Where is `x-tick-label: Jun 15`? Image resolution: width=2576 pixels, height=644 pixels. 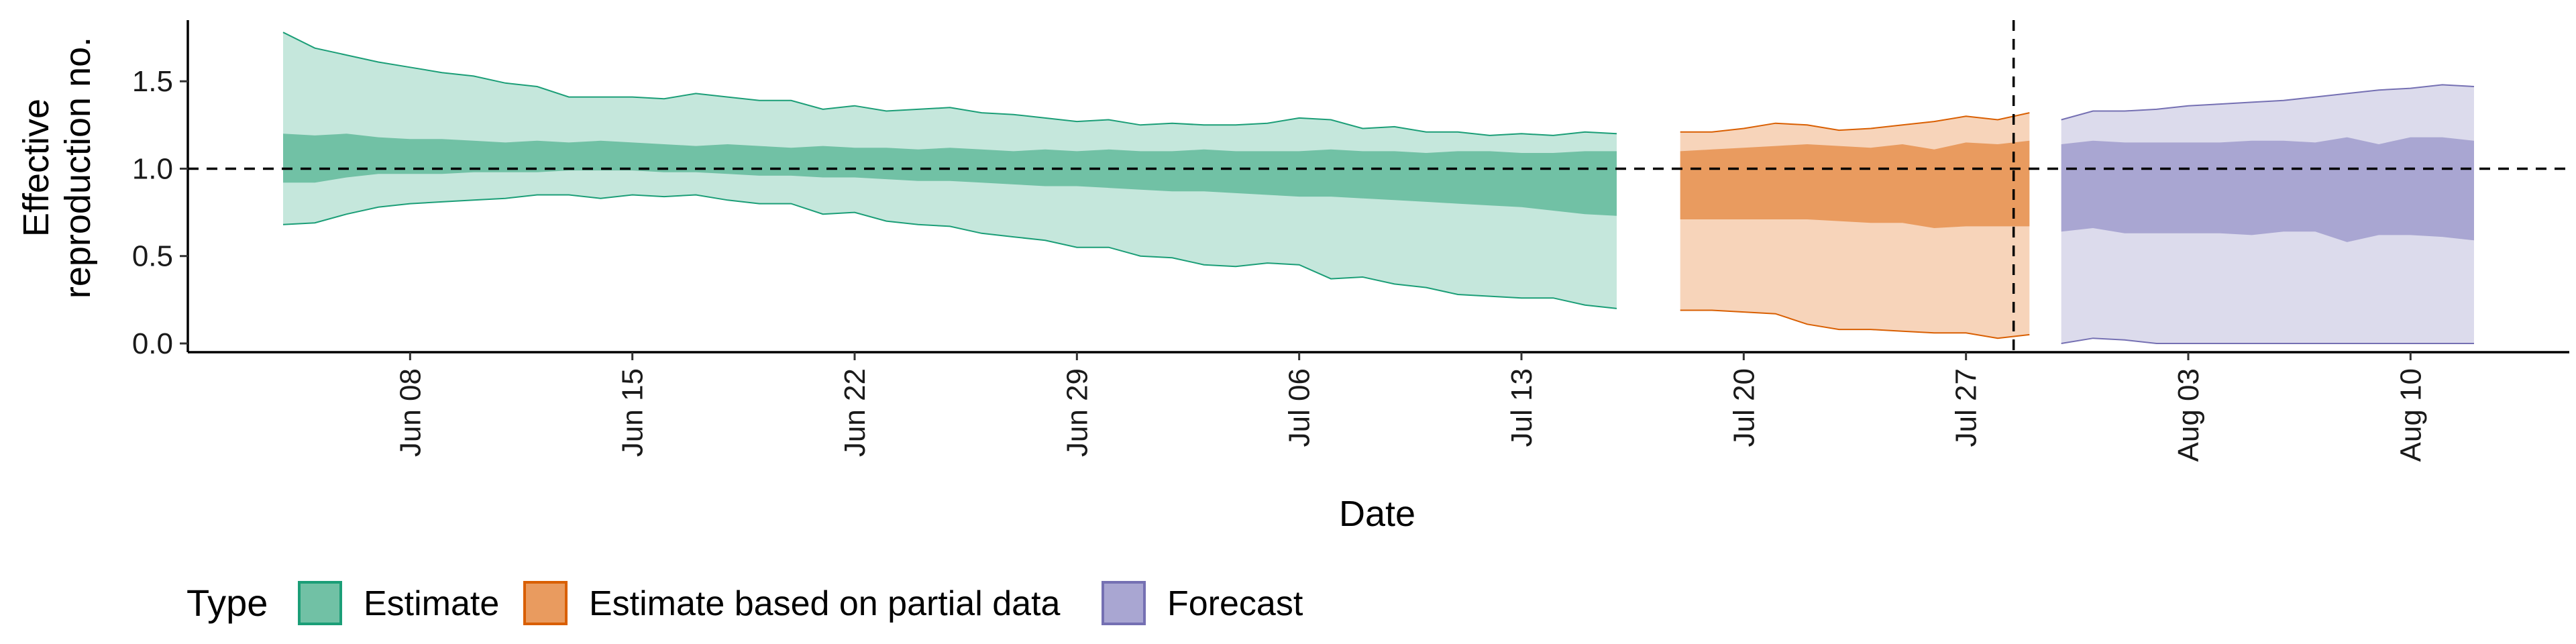 x-tick-label: Jun 15 is located at coordinates (632, 412).